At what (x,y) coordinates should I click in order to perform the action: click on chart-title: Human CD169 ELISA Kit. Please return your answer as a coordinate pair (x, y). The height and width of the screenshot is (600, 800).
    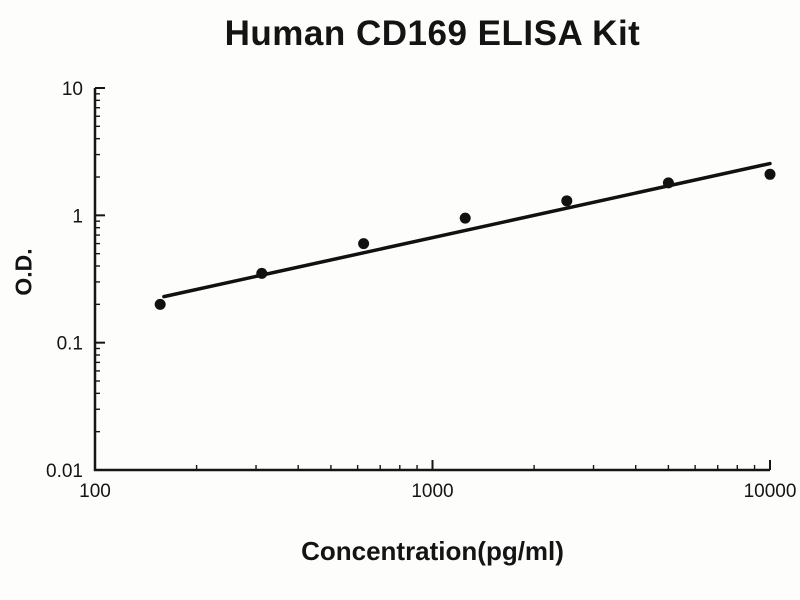
    Looking at the image, I should click on (432, 33).